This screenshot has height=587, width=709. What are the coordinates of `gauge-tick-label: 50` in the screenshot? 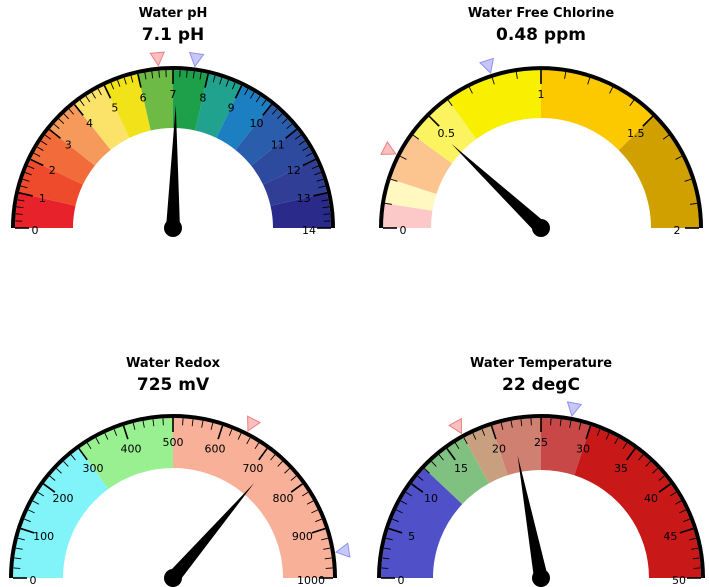 It's located at (679, 580).